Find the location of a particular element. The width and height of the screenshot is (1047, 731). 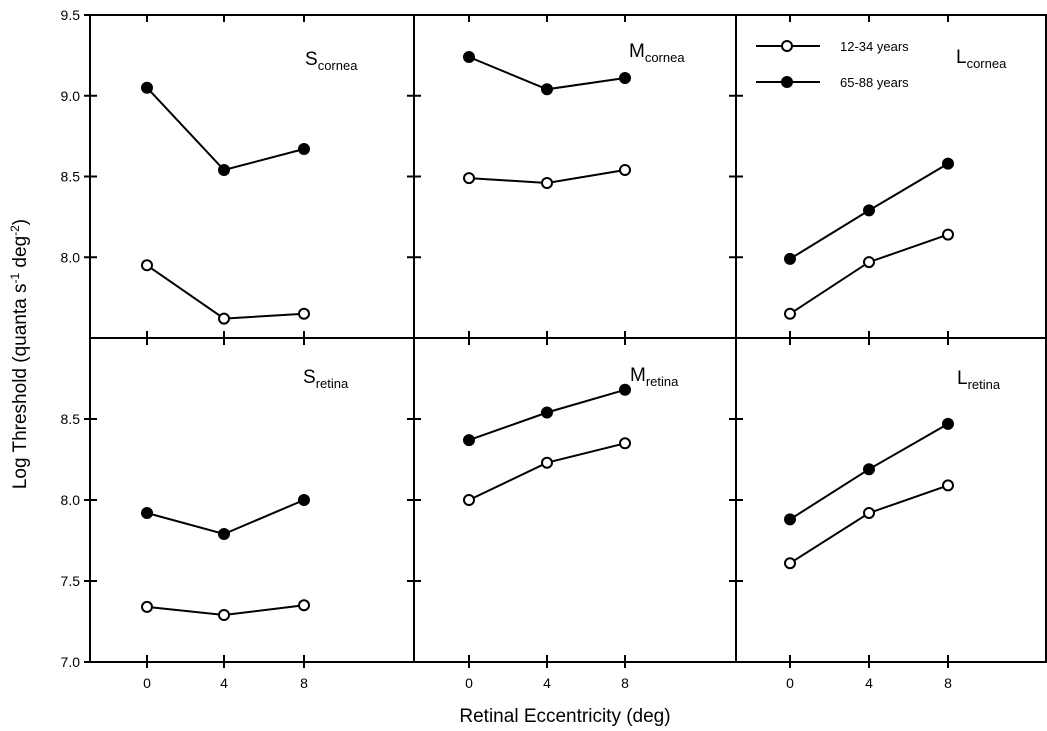

y-axis-title-end: ) is located at coordinates (20, 222).